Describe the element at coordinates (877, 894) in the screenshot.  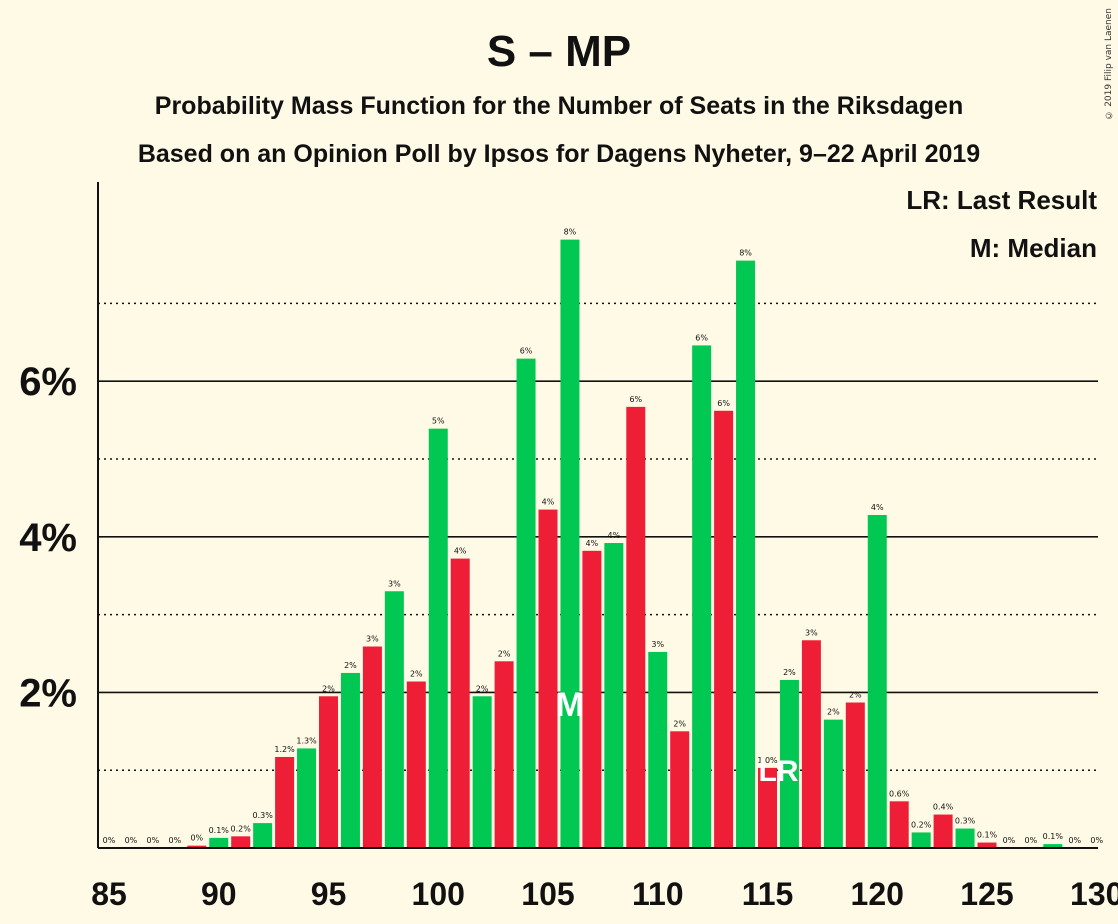
I see `x-tick-label: 120` at that location.